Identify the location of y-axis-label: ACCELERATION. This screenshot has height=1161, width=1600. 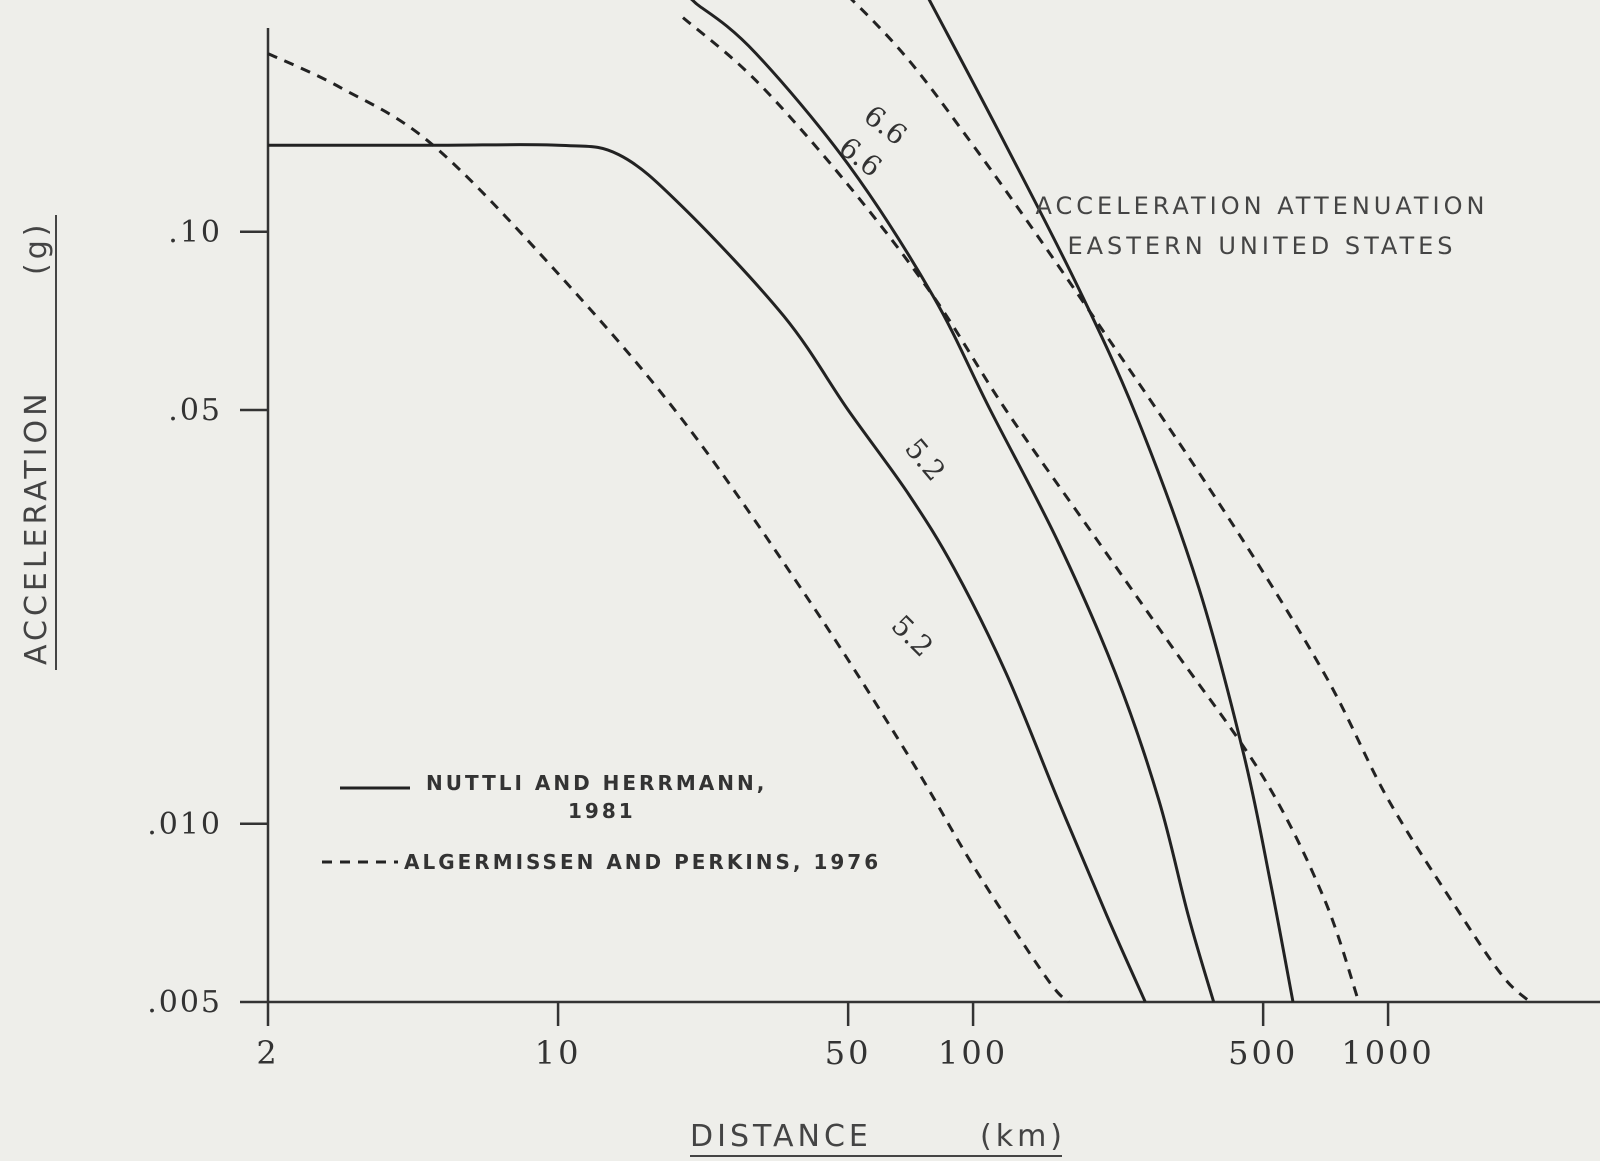
(36, 527).